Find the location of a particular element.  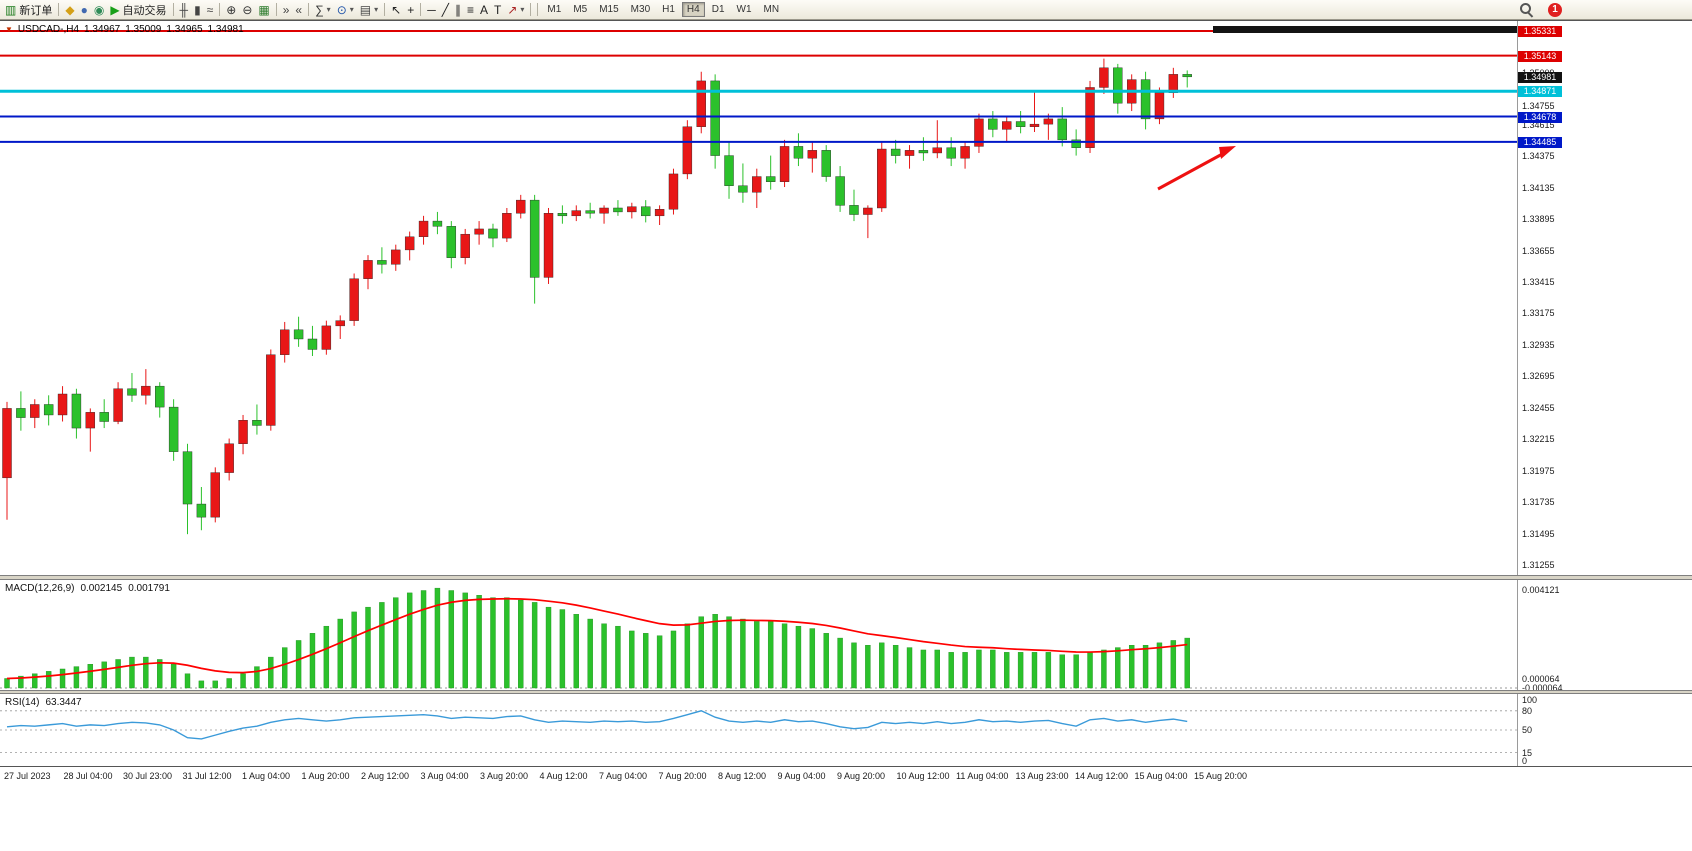

timeframe-m15-button: M15 is located at coordinates (609, 9).